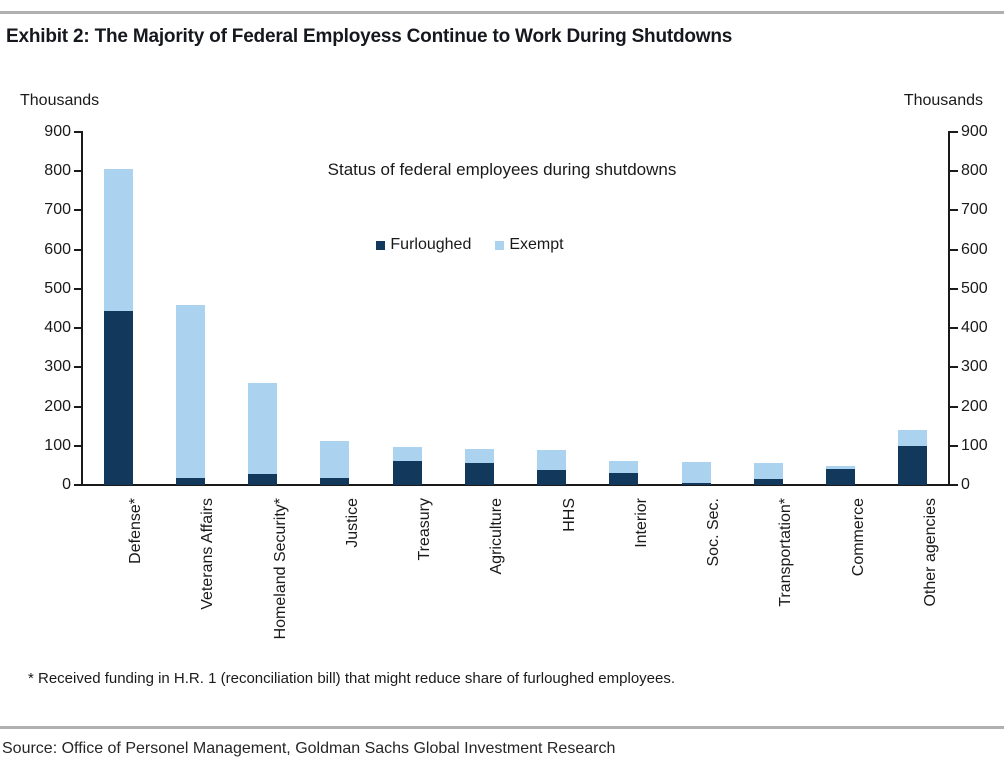 The width and height of the screenshot is (1004, 765). What do you see at coordinates (943, 100) in the screenshot?
I see `right-axis-unit-label: Thousands` at bounding box center [943, 100].